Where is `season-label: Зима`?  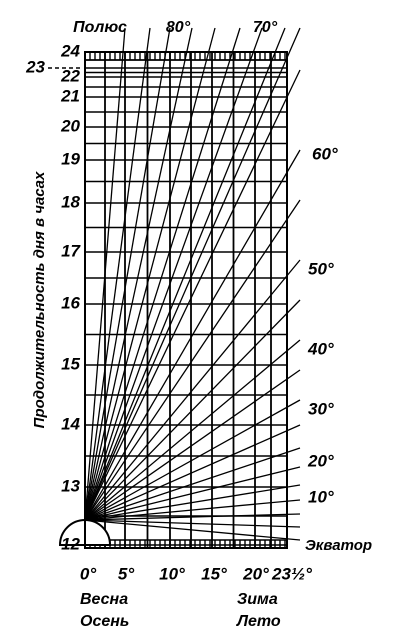
season-label: Зима is located at coordinates (257, 599).